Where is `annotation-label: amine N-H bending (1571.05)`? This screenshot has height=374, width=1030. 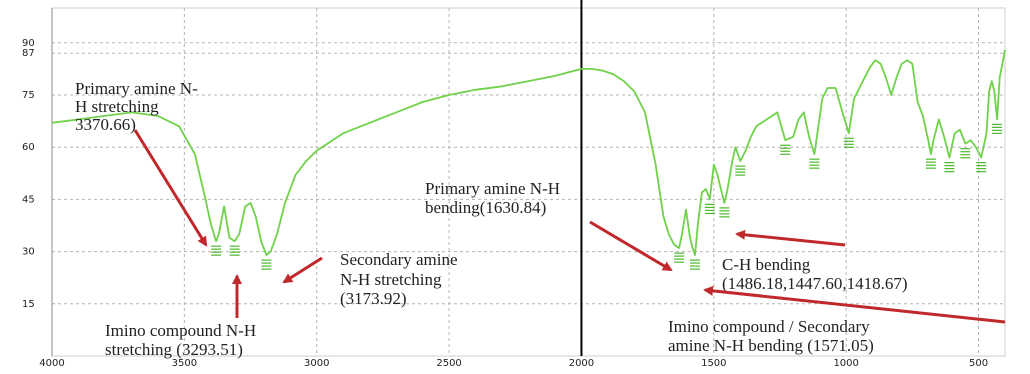 annotation-label: amine N-H bending (1571.05) is located at coordinates (771, 345).